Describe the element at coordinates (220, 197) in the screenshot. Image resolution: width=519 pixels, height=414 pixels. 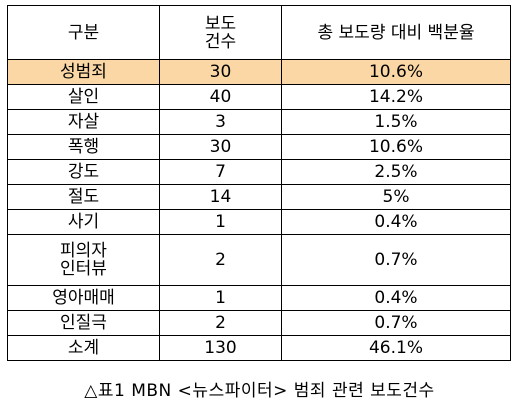
I see `cell-count: 14` at that location.